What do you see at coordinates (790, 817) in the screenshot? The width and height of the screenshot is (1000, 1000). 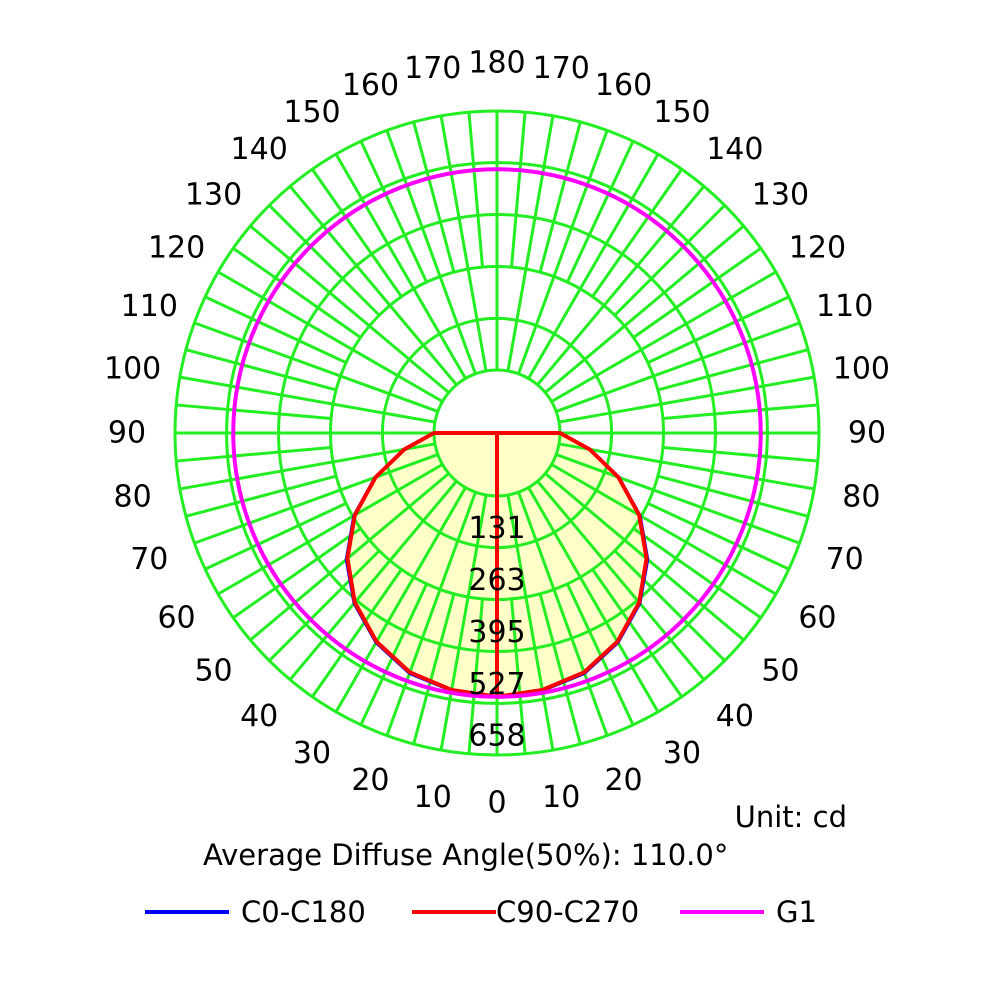 I see `unit-label: Unit: cd` at bounding box center [790, 817].